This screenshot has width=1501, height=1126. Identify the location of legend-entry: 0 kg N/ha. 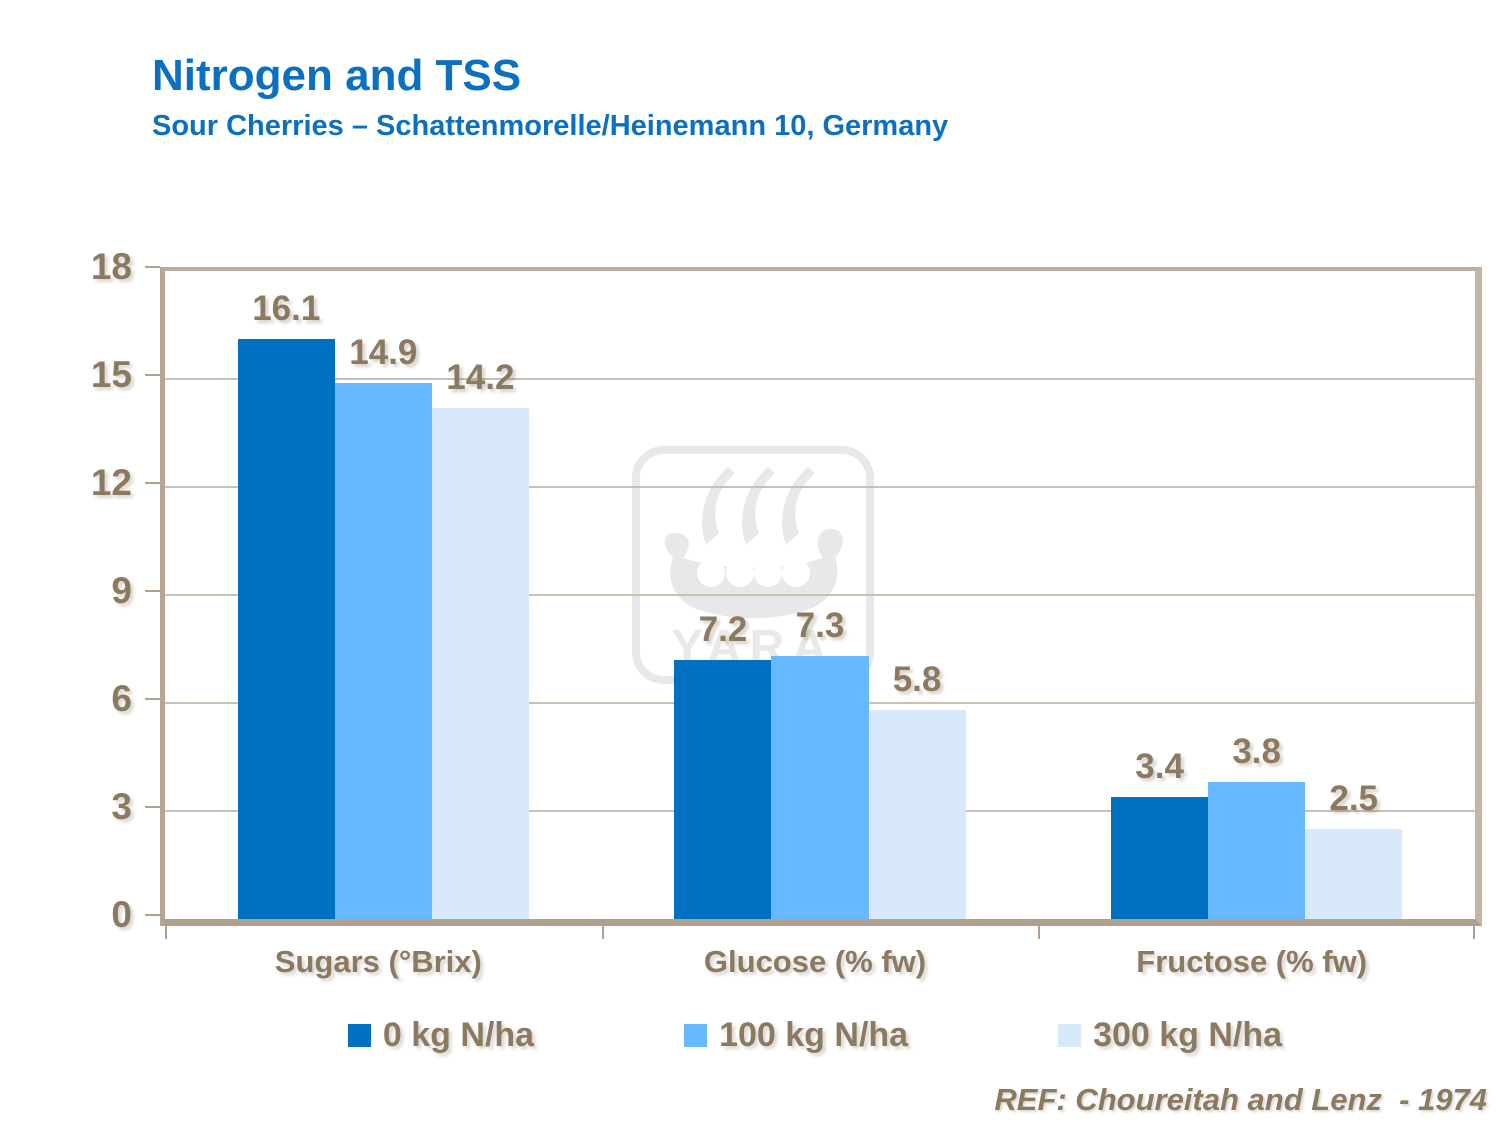
(441, 1035).